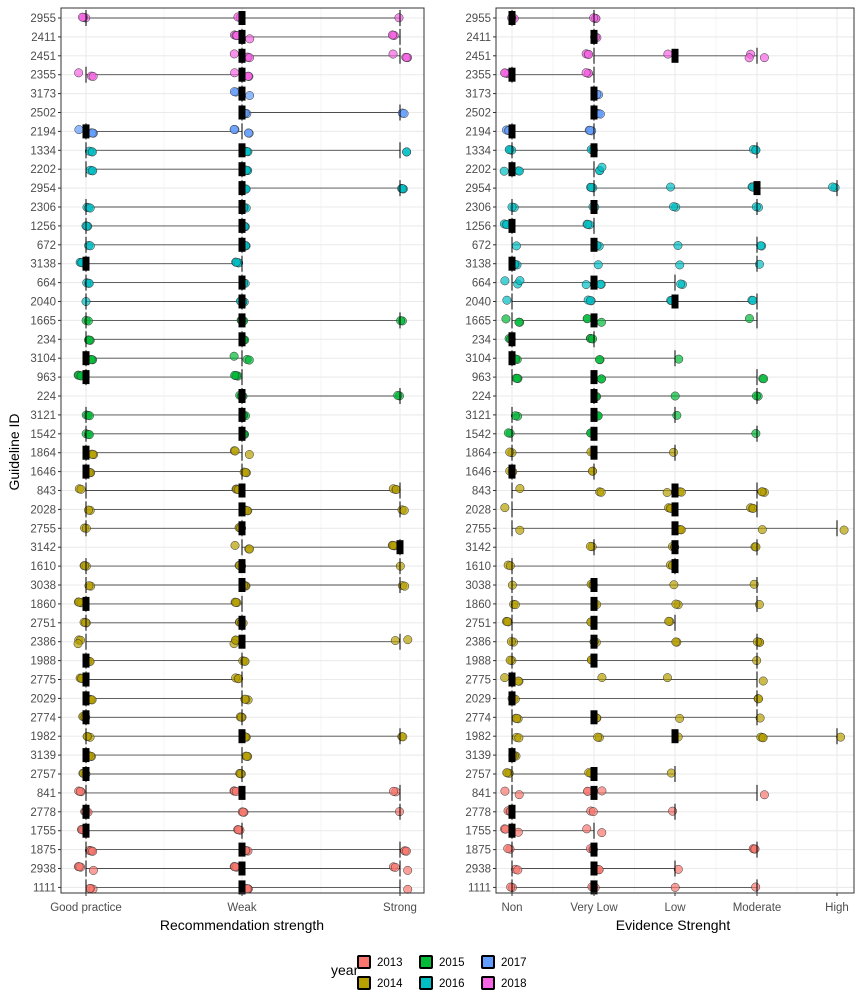 The height and width of the screenshot is (1005, 862). Describe the element at coordinates (43, 189) in the screenshot. I see `recommendation-y-tick-label: 2954` at that location.